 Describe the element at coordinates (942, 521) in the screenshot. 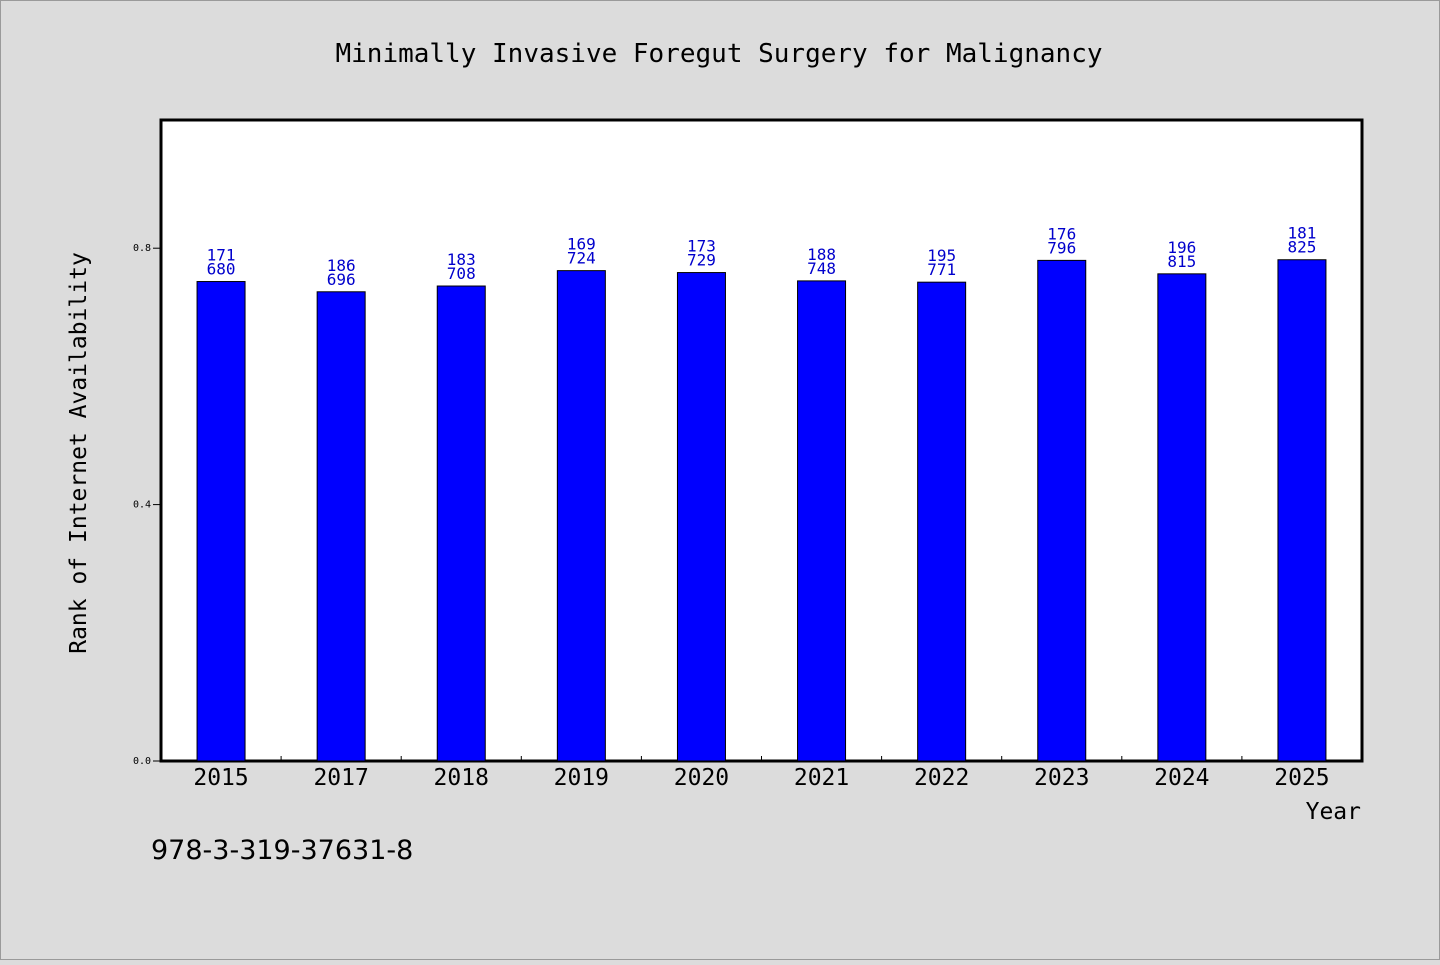

I see `bar-2022` at that location.